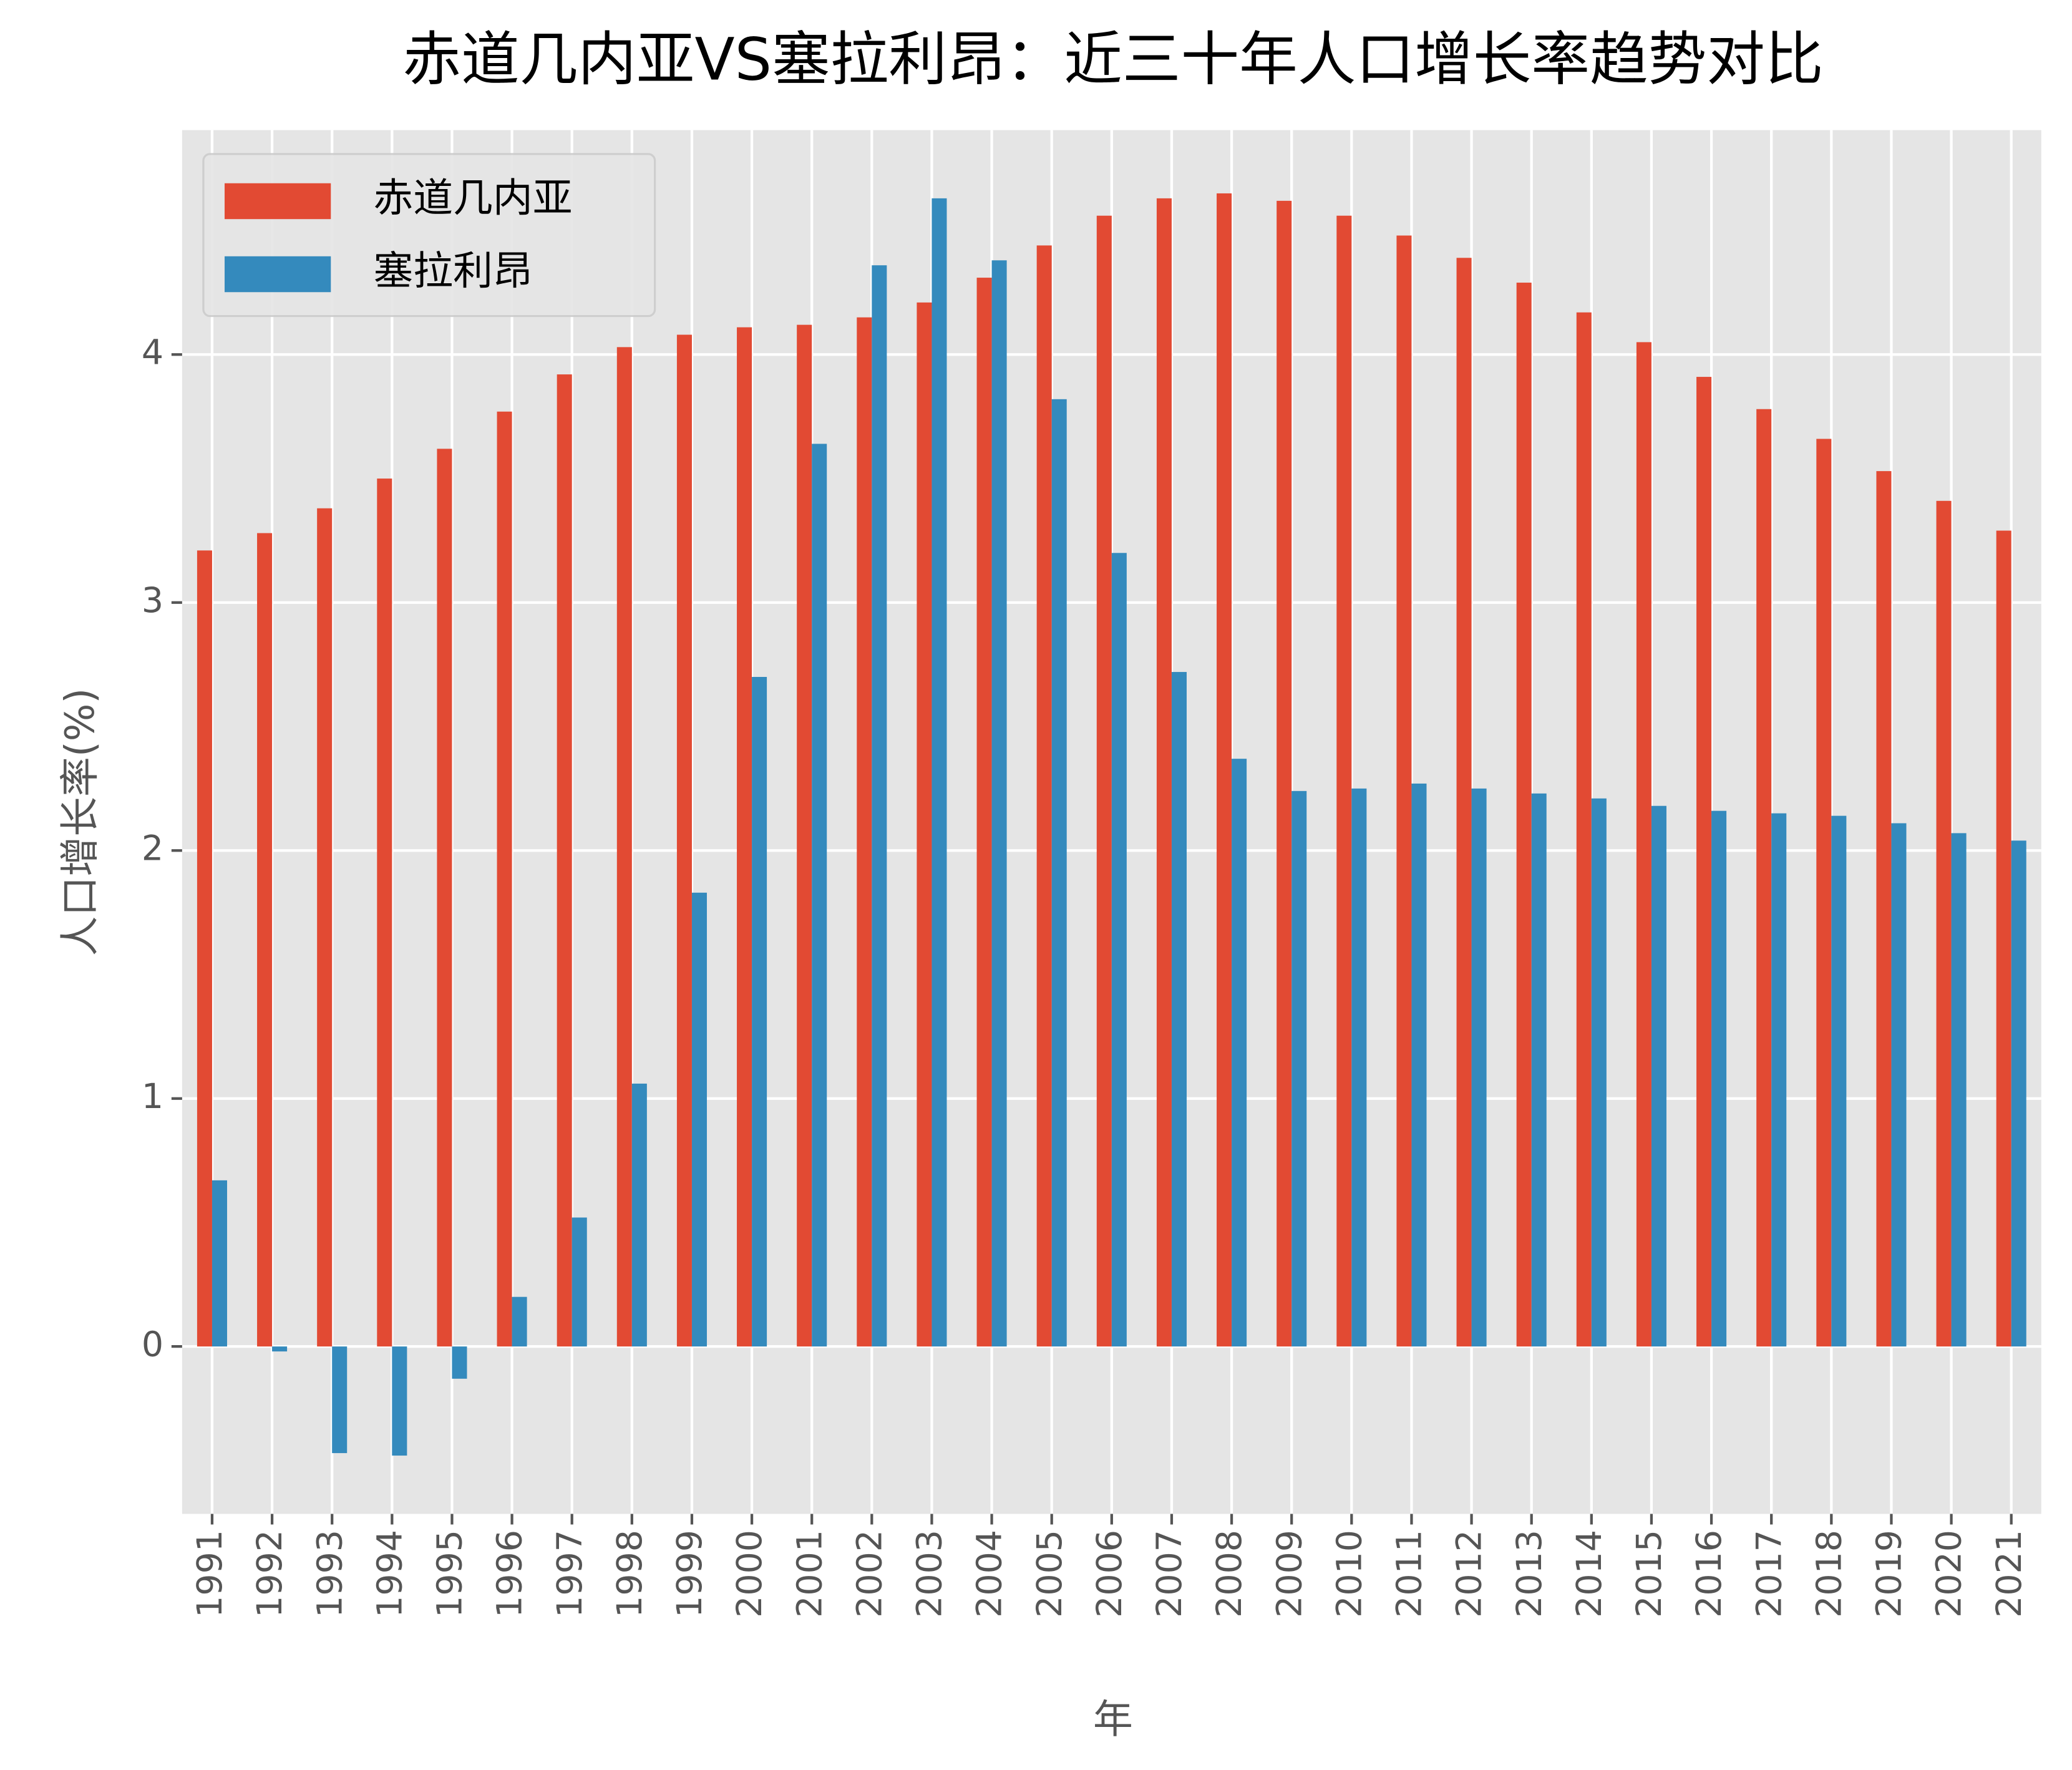  I want to click on x-tick-label: 2001, so click(810, 1574).